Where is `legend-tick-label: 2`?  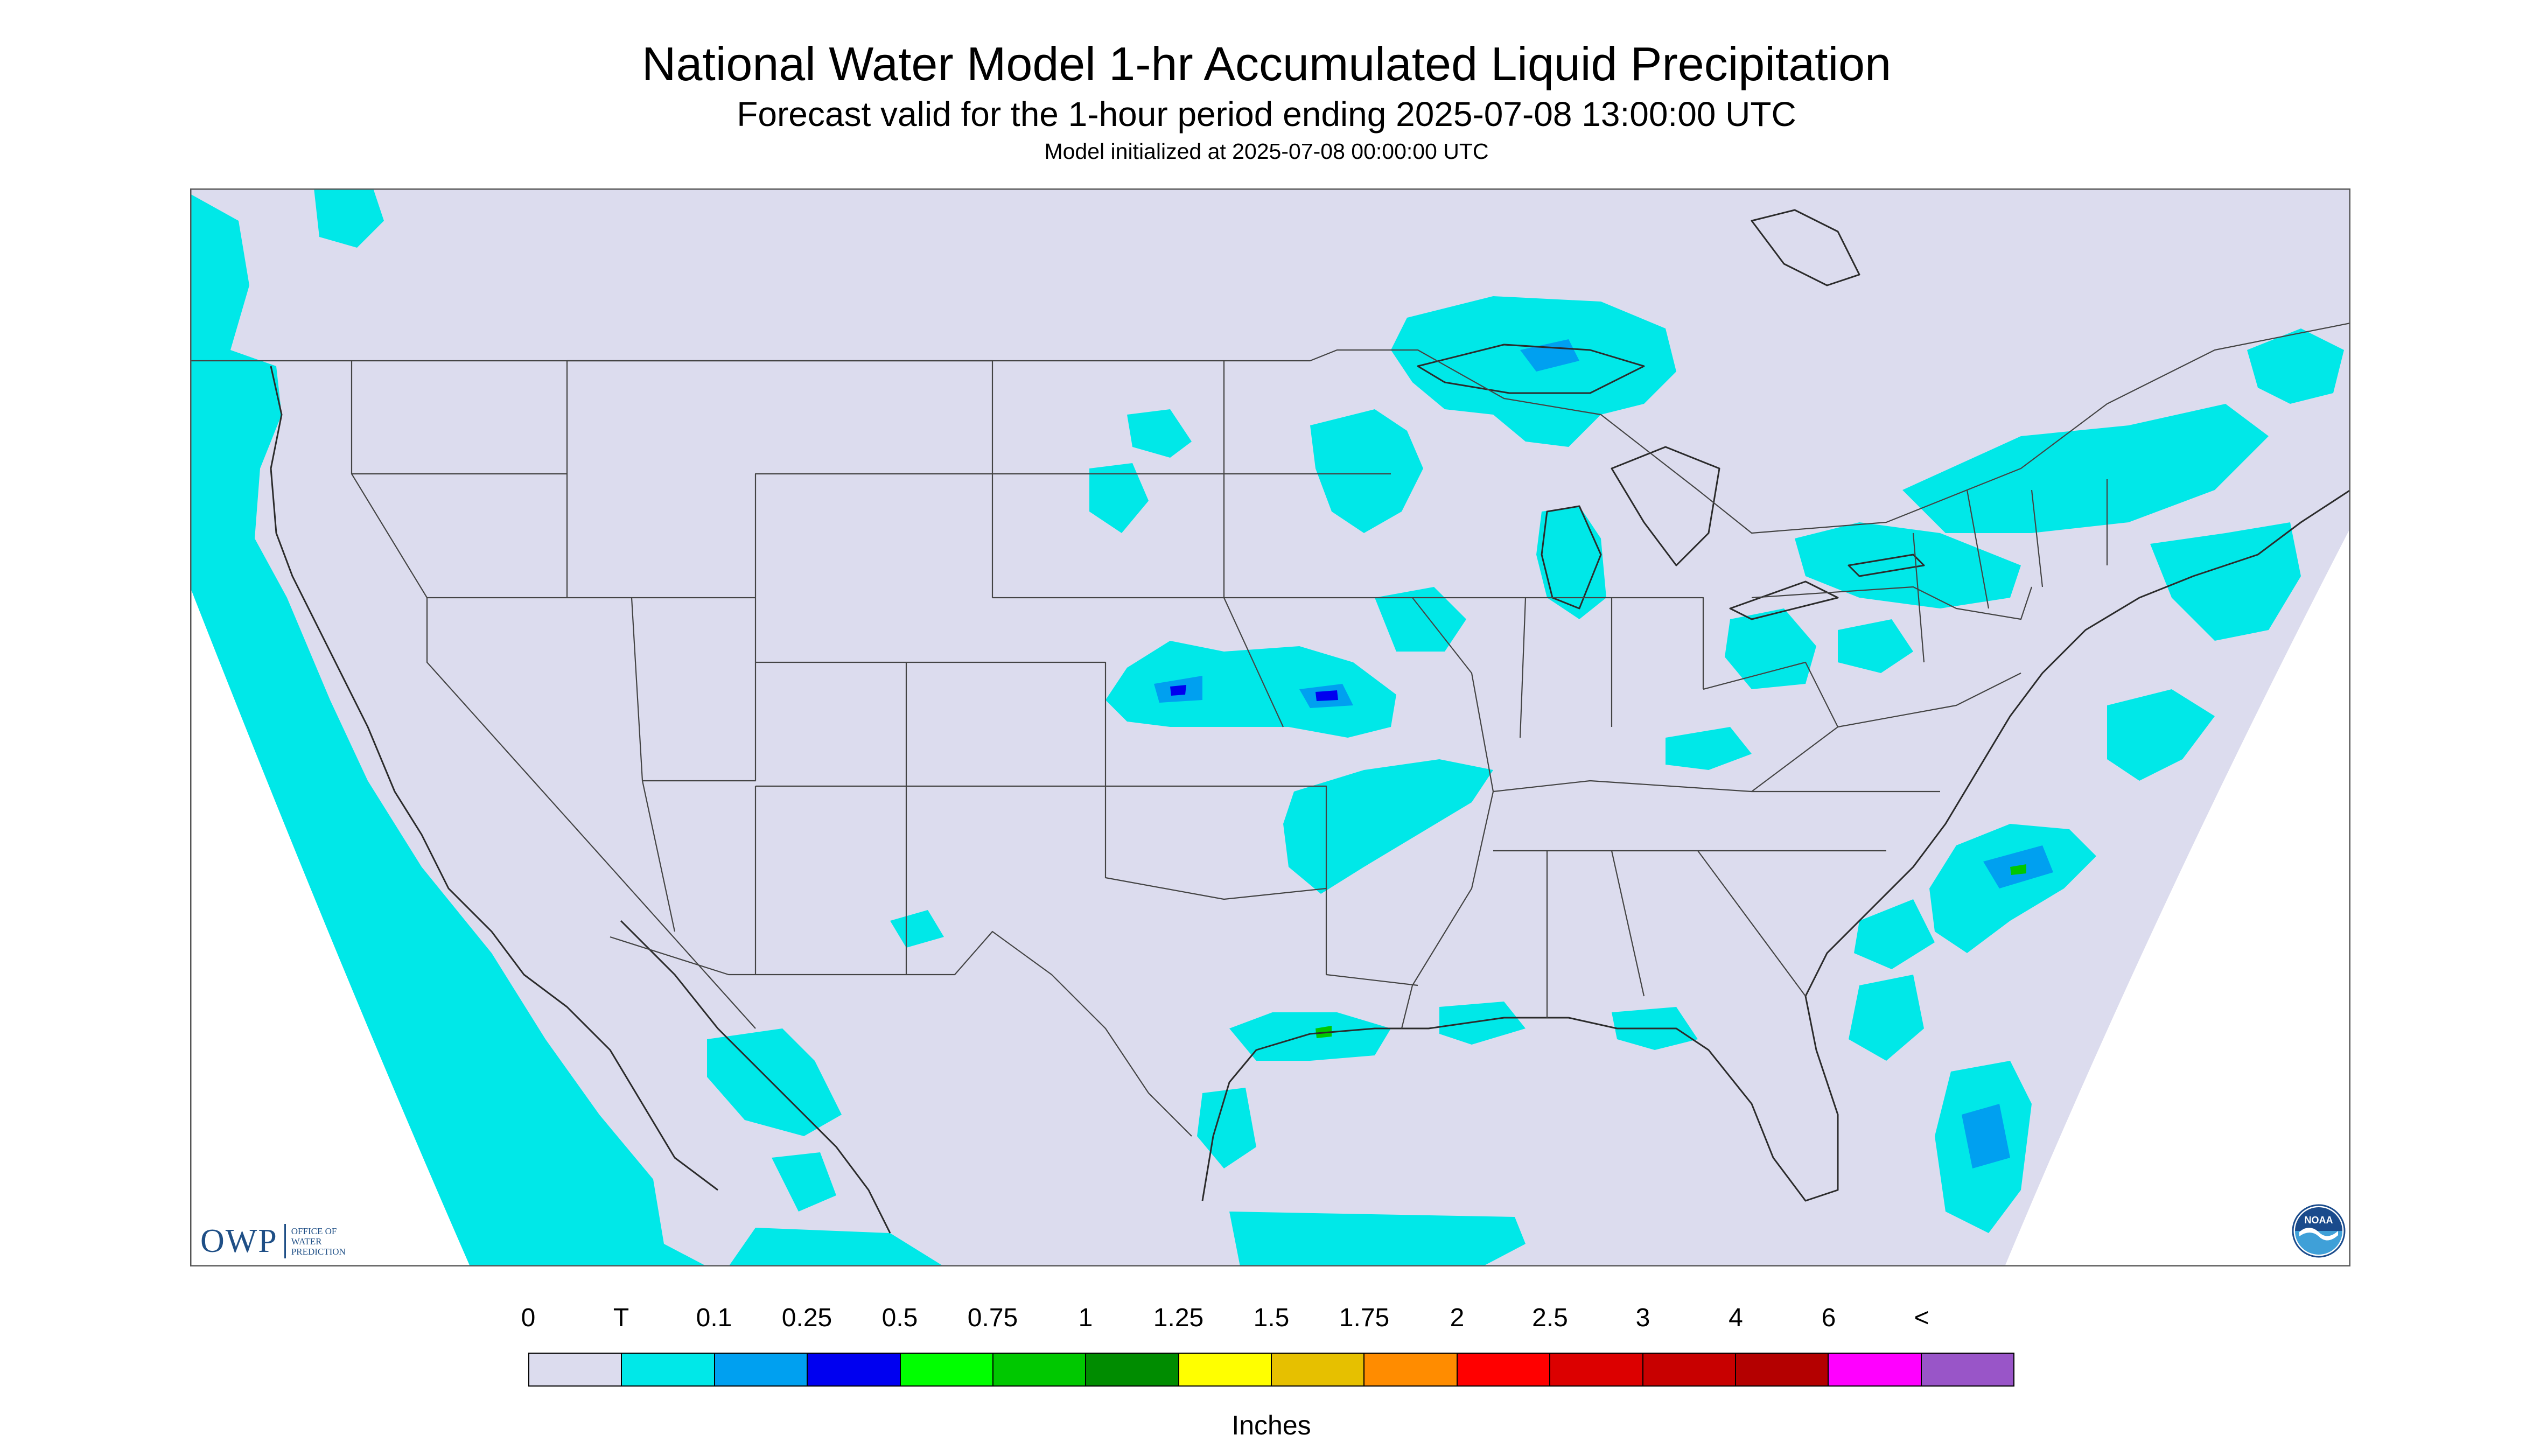
legend-tick-label: 2 is located at coordinates (1457, 1318).